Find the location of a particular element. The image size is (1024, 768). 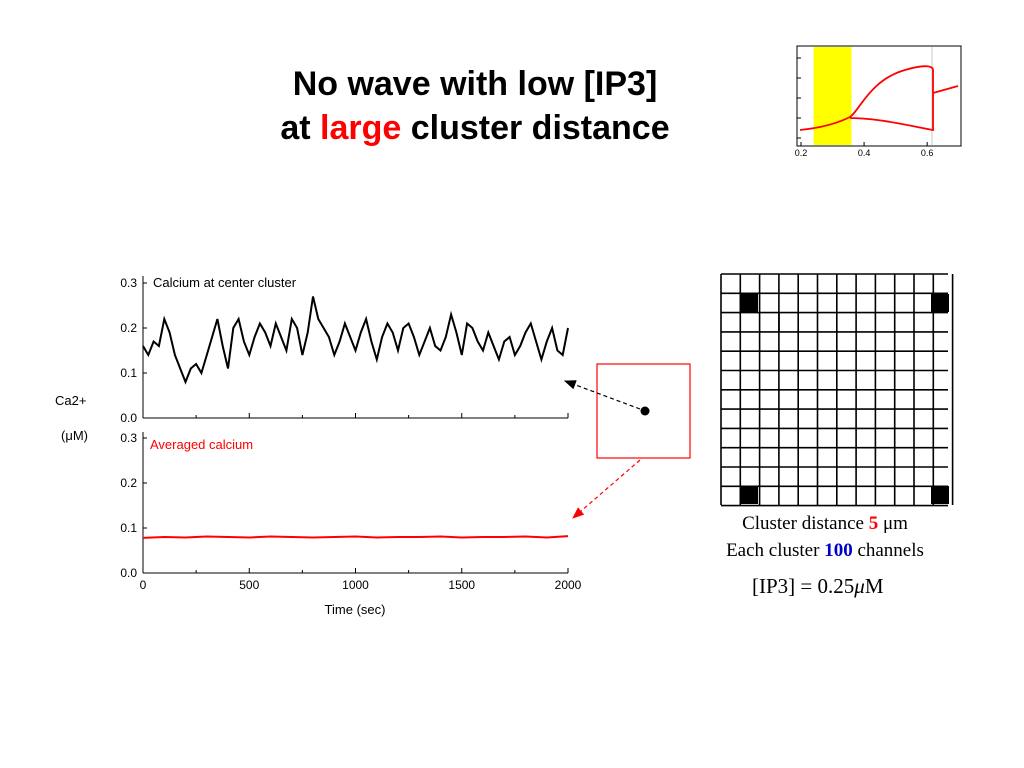

series-line-calcium-center is located at coordinates (355, 340).